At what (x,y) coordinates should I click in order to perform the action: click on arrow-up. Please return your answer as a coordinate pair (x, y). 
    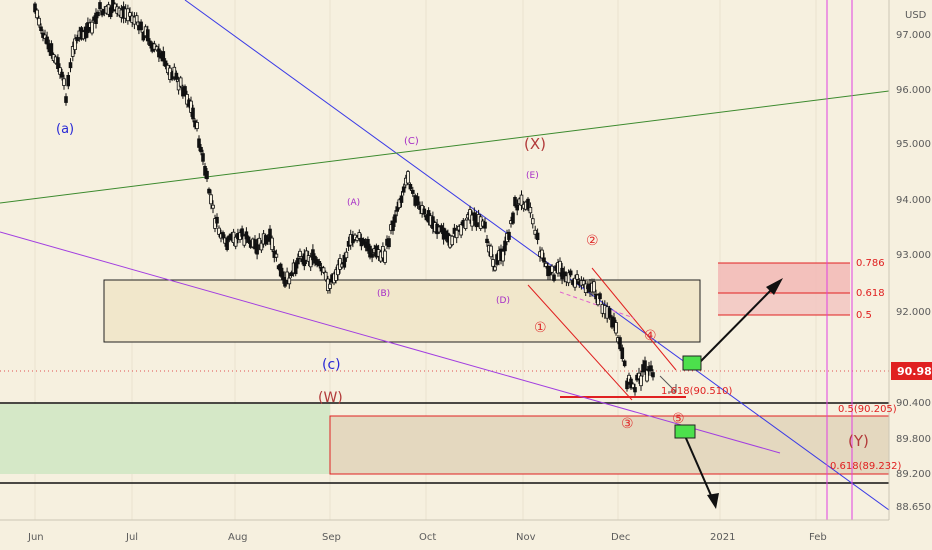
    Looking at the image, I should click on (741, 320).